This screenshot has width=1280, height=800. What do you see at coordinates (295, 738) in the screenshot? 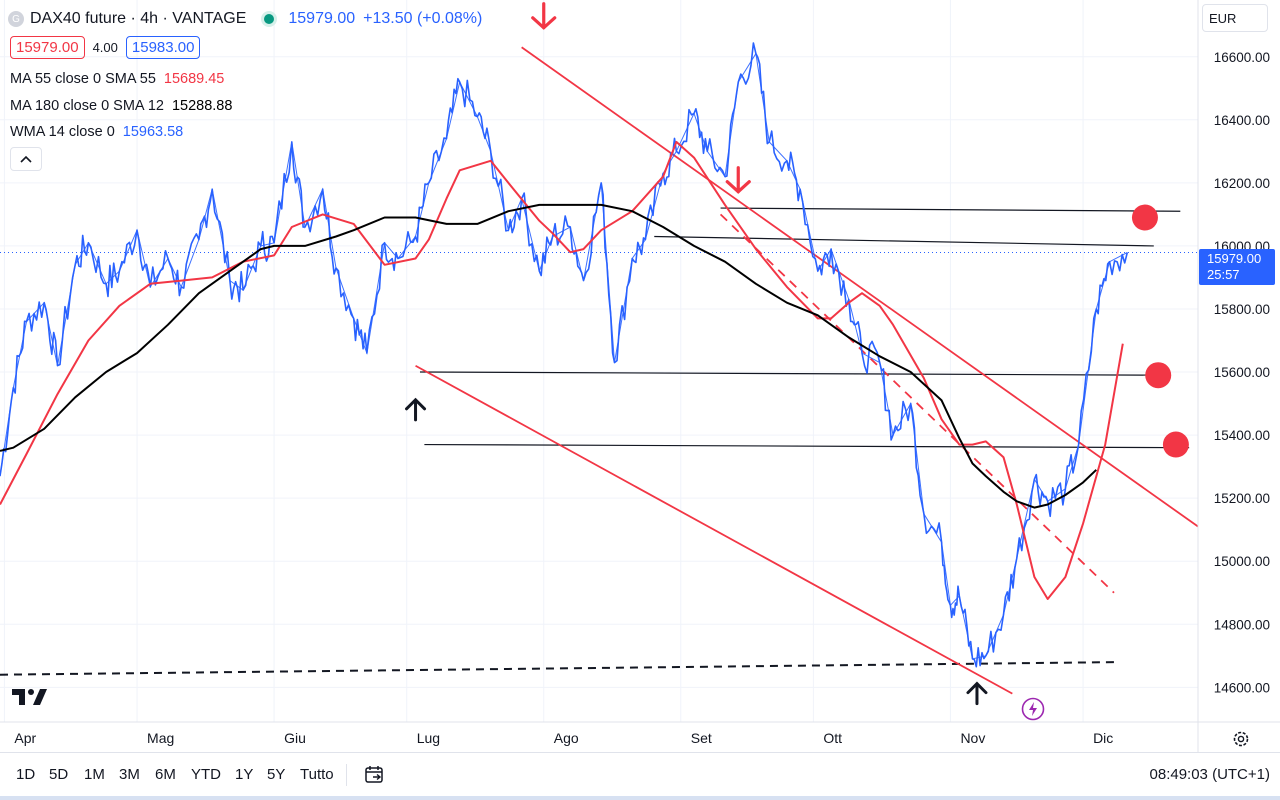
I see `x-tick-label: Giu` at bounding box center [295, 738].